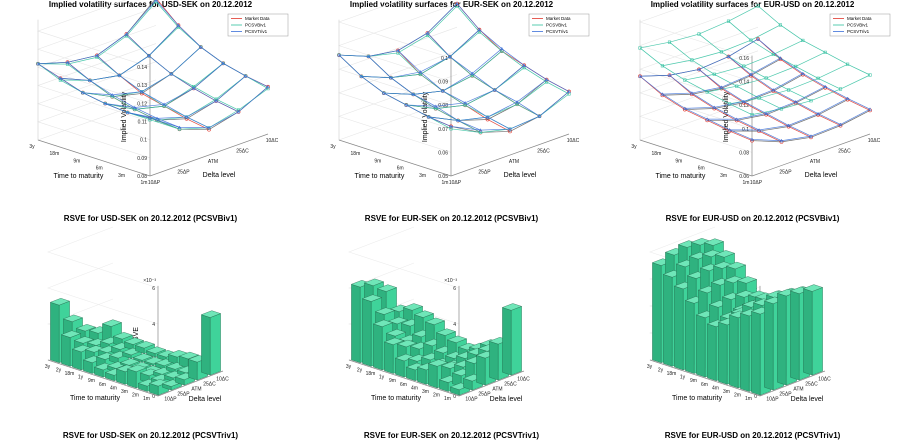 The image size is (903, 441). I want to click on z-tick-label: 0.16, so click(744, 59).